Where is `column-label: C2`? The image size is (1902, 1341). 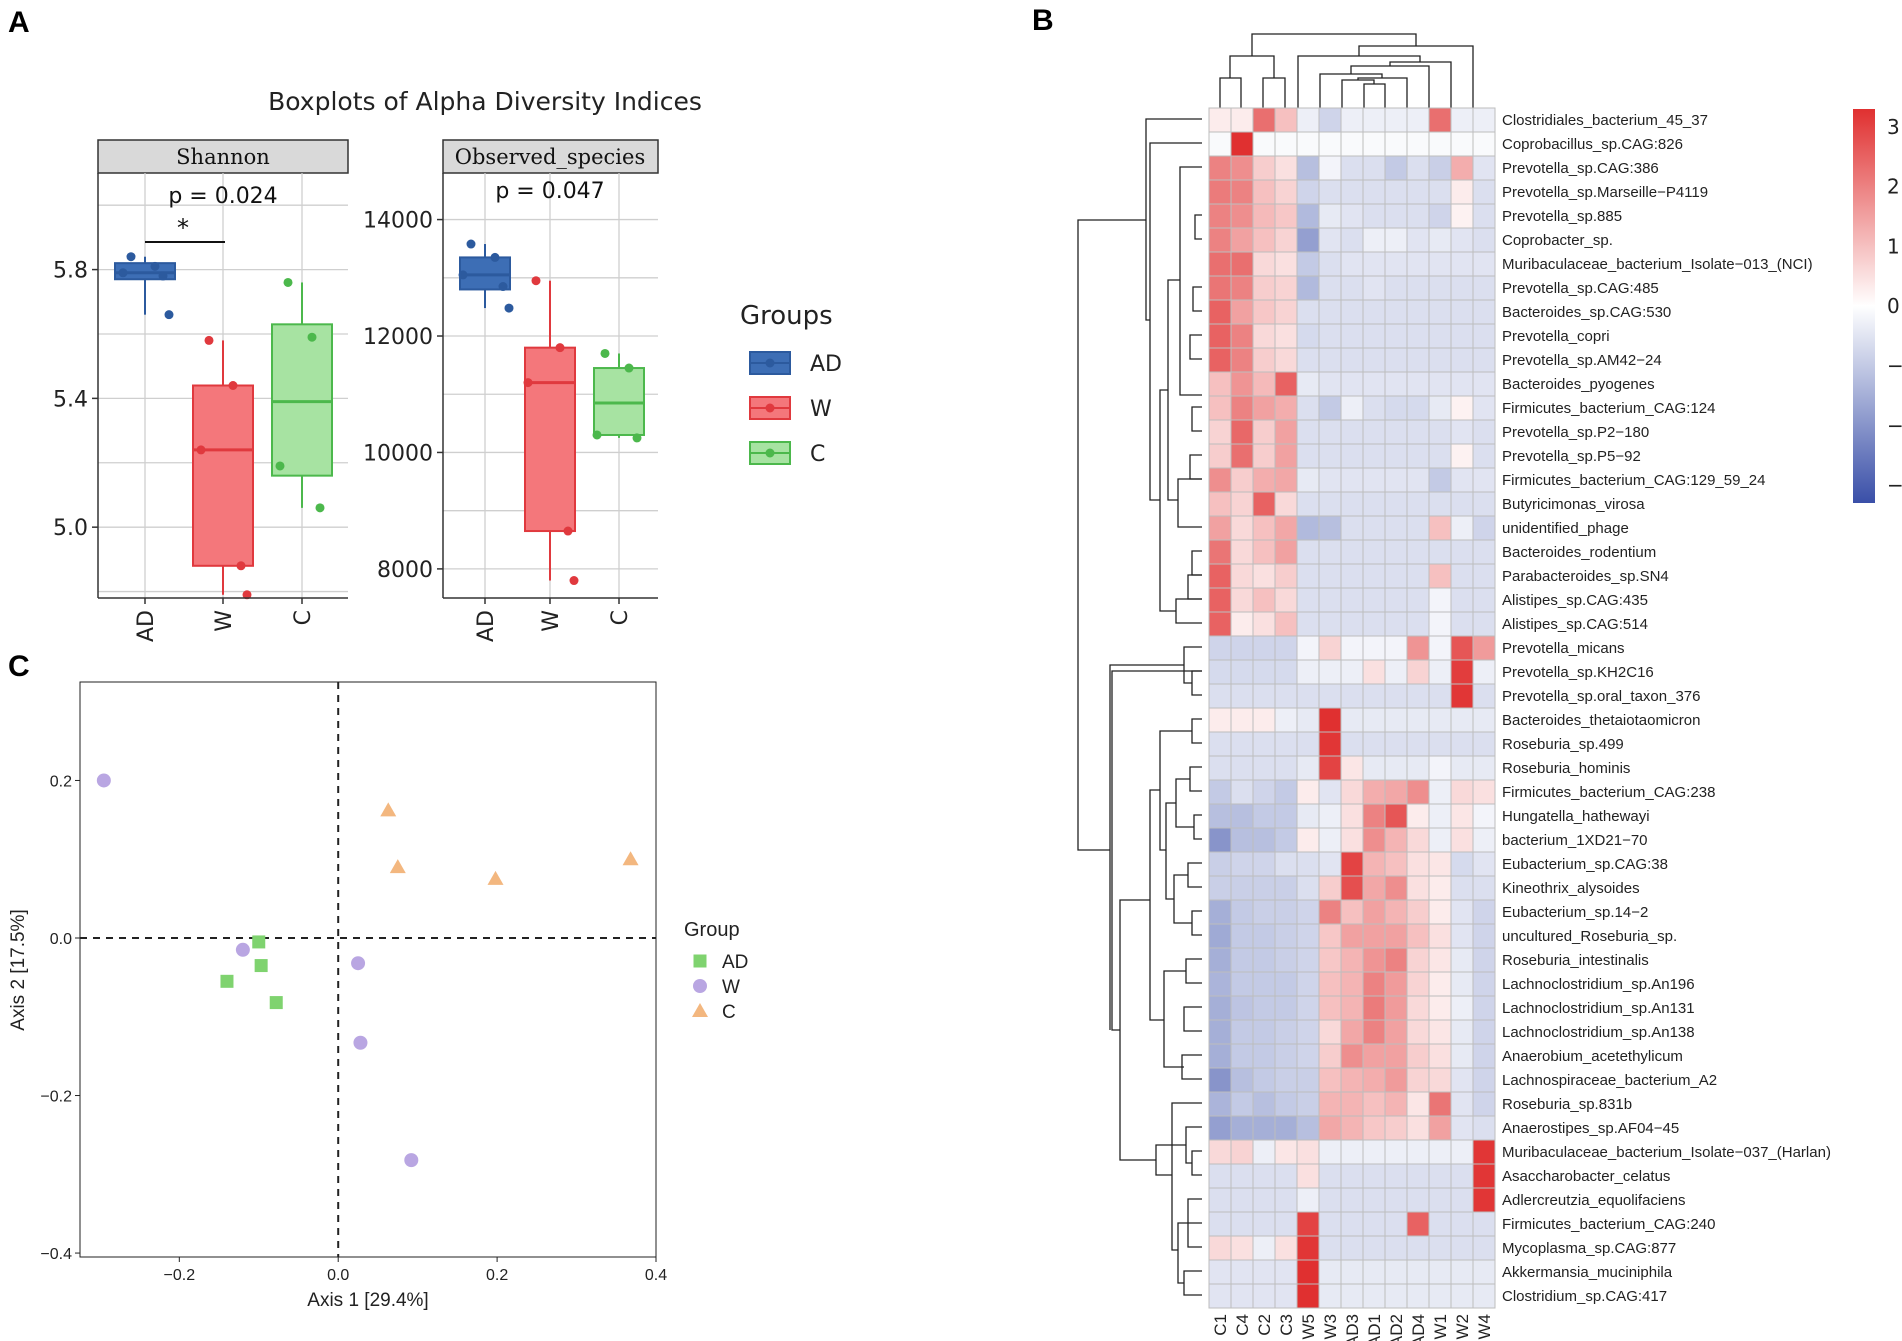 column-label: C2 is located at coordinates (1264, 1325).